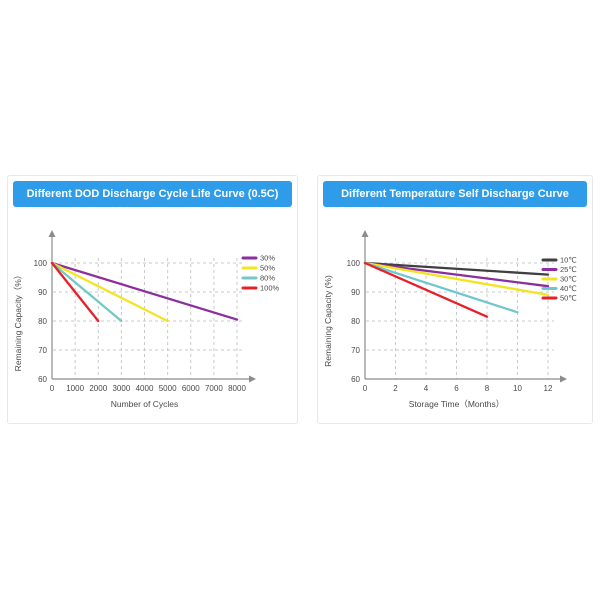  Describe the element at coordinates (121, 388) in the screenshot. I see `x-tick-label: 3000` at that location.